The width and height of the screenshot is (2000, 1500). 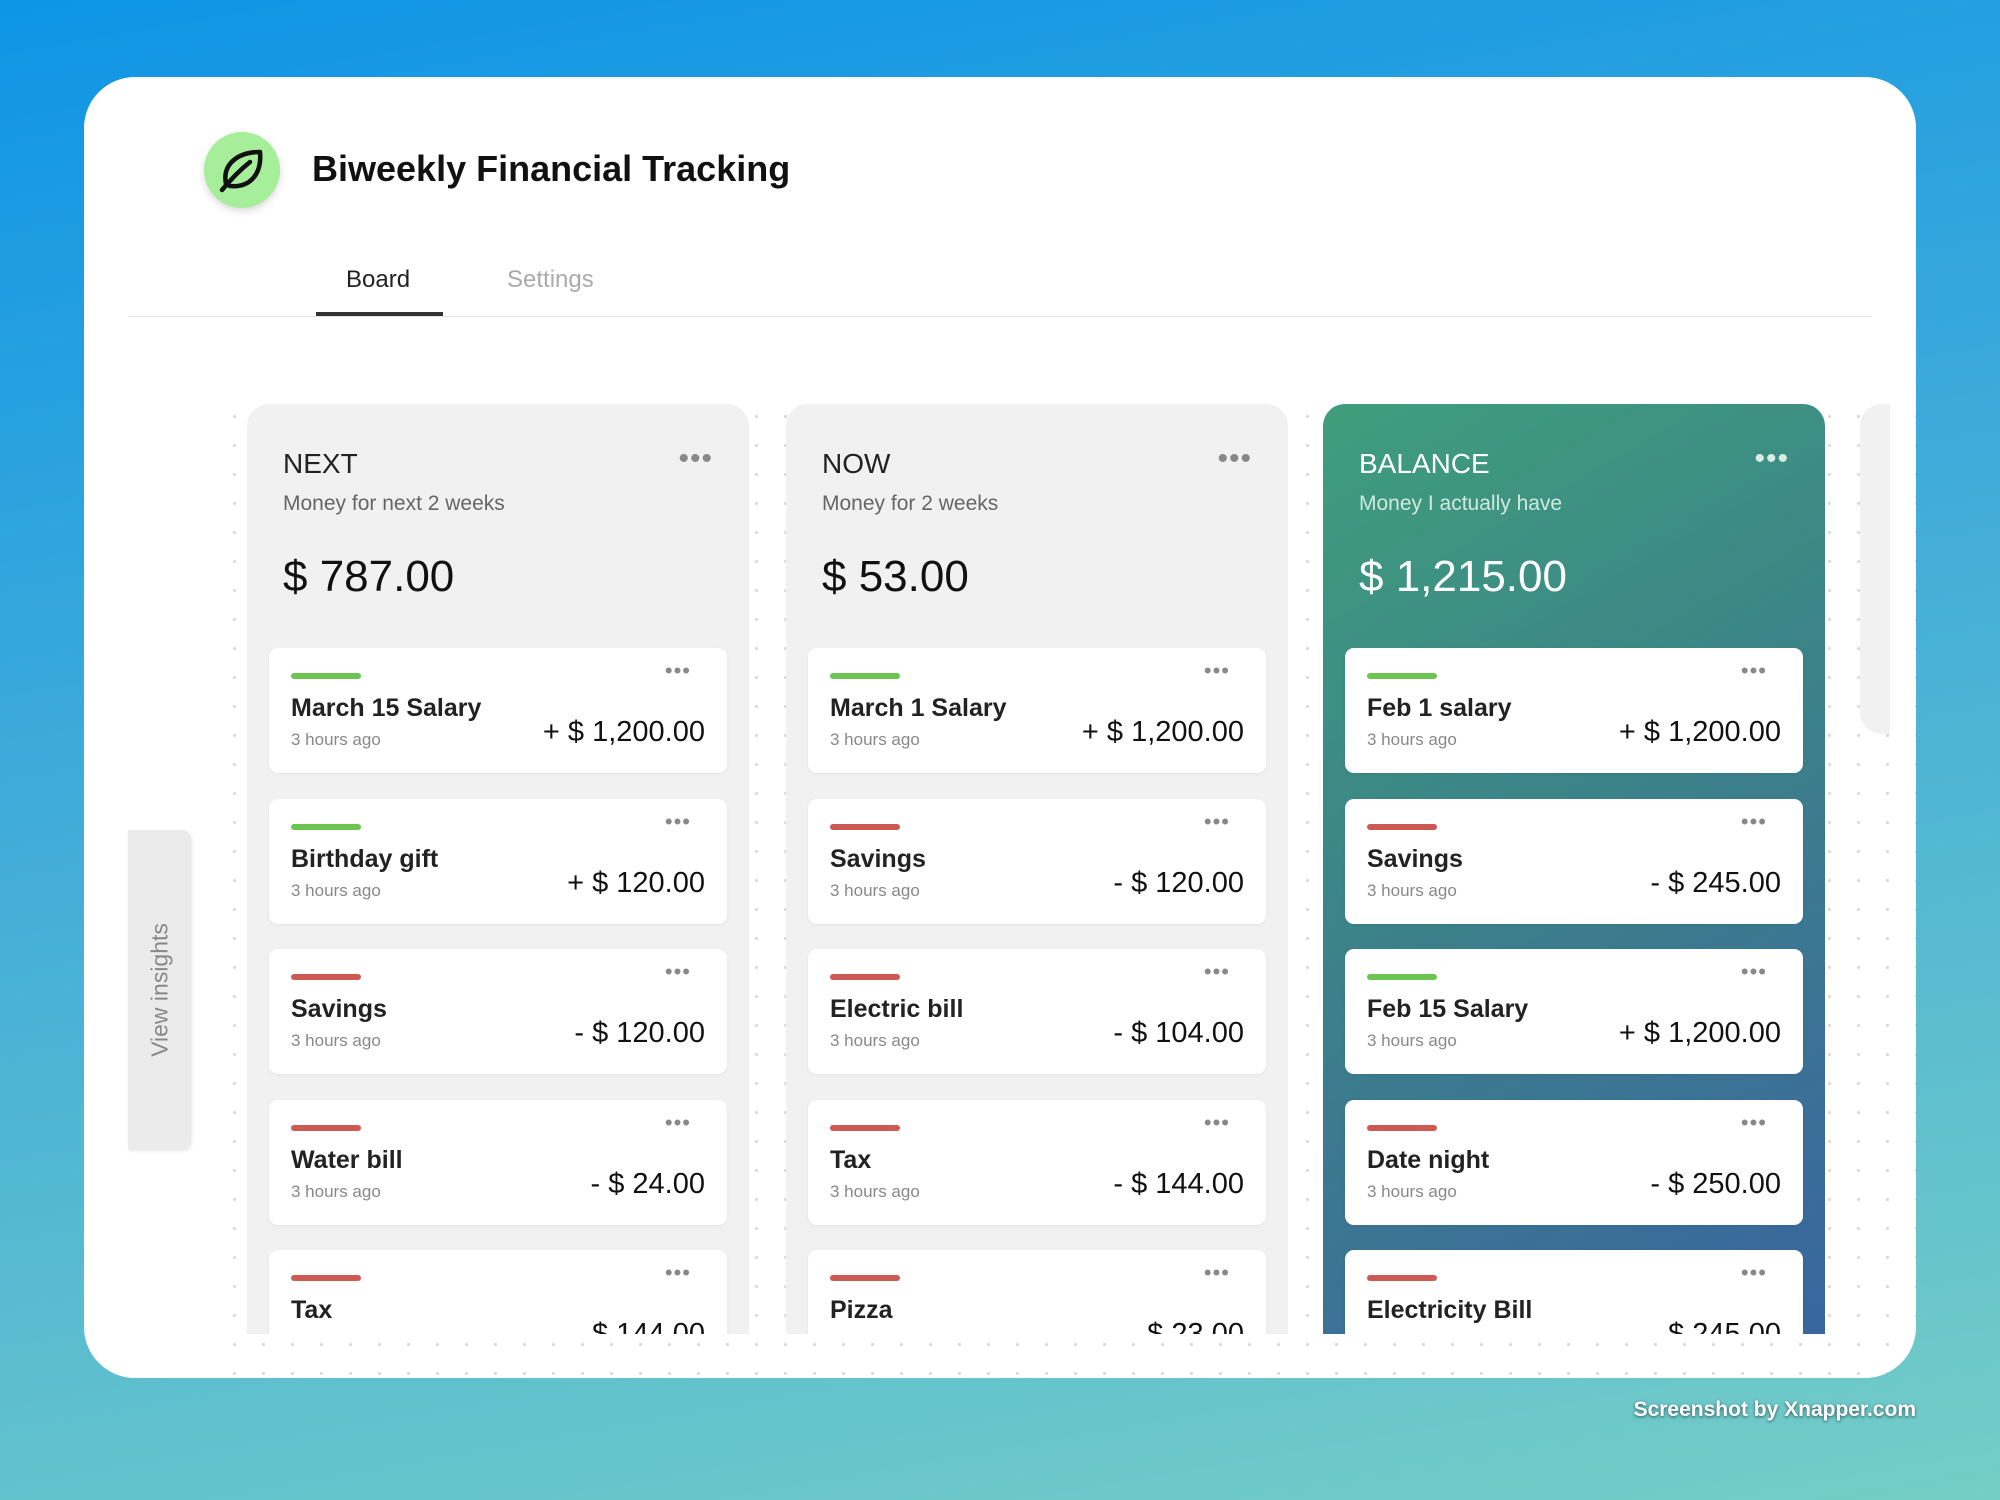 What do you see at coordinates (636, 882) in the screenshot?
I see `transaction-amount: + $ 120.00` at bounding box center [636, 882].